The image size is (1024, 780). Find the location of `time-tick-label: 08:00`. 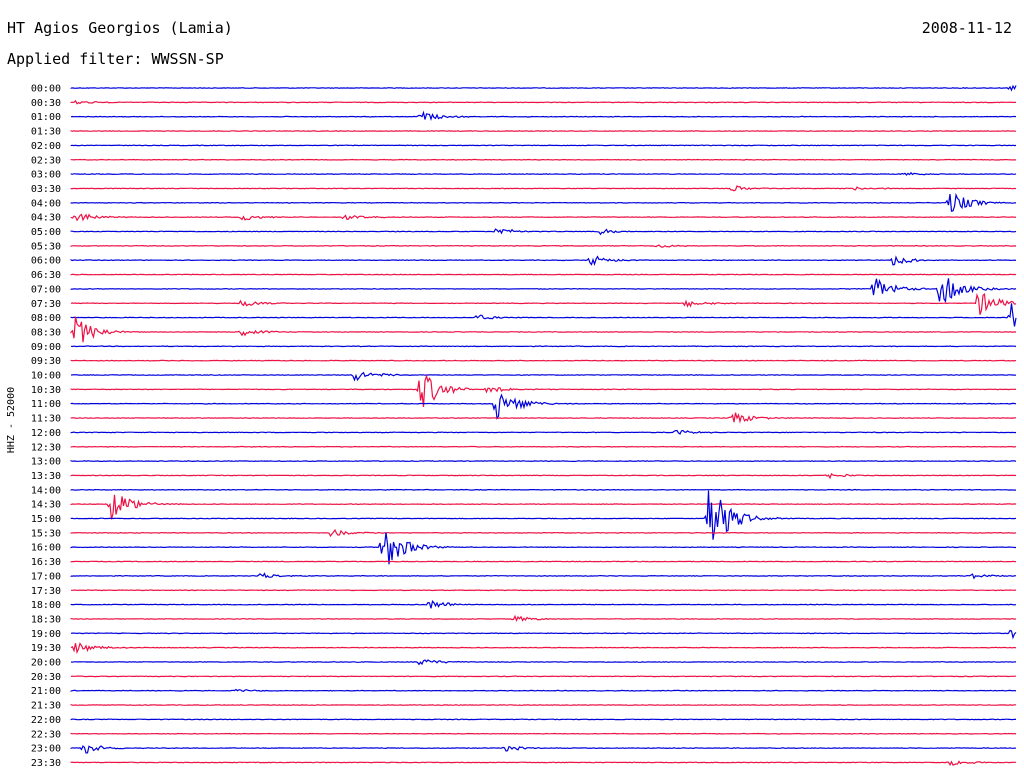

time-tick-label: 08:00 is located at coordinates (46, 318).